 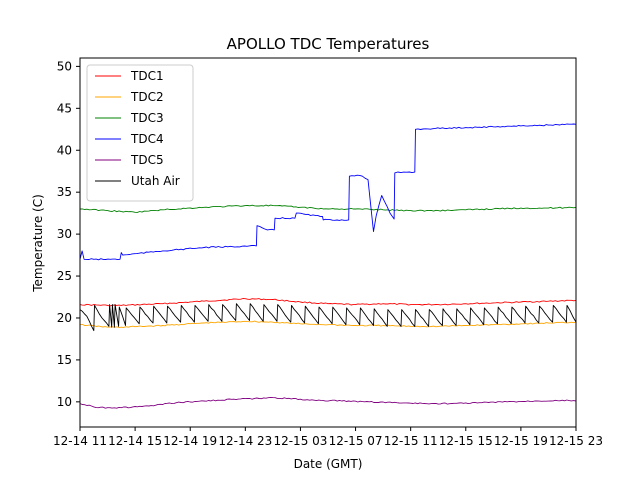 I want to click on y-tick-label: 40, so click(x=64, y=150).